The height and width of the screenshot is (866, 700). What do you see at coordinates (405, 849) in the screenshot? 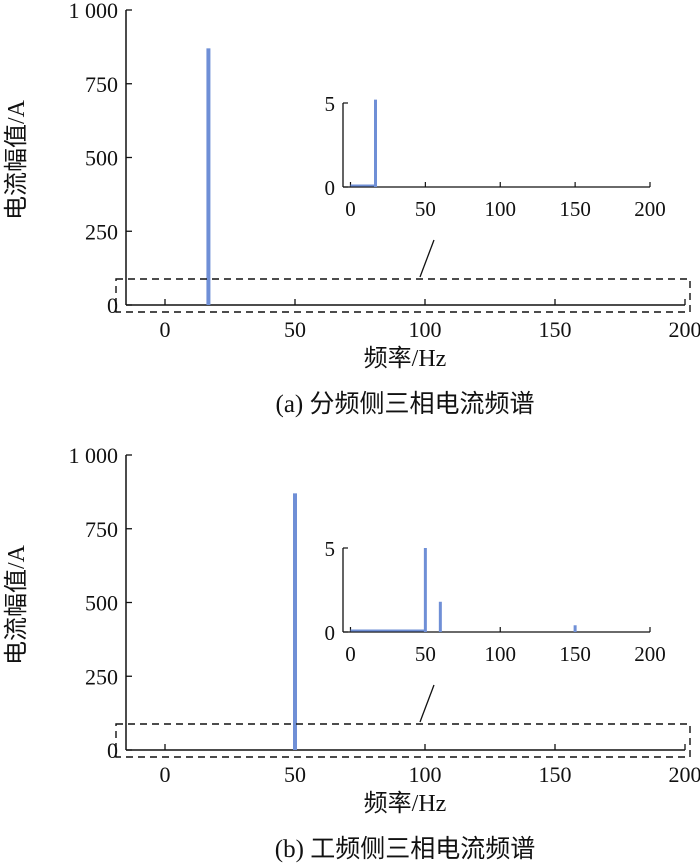
I see `panel-caption: (b) 工频侧三相电流频谱` at bounding box center [405, 849].